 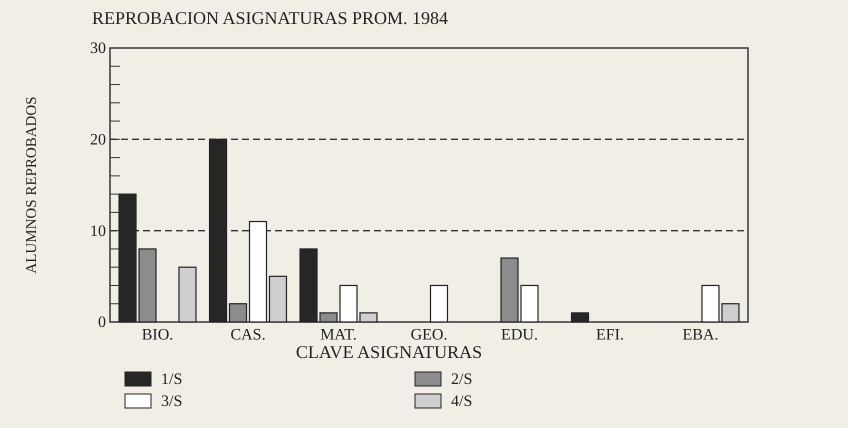 What do you see at coordinates (610, 335) in the screenshot?
I see `x-tick-label: EFI.` at bounding box center [610, 335].